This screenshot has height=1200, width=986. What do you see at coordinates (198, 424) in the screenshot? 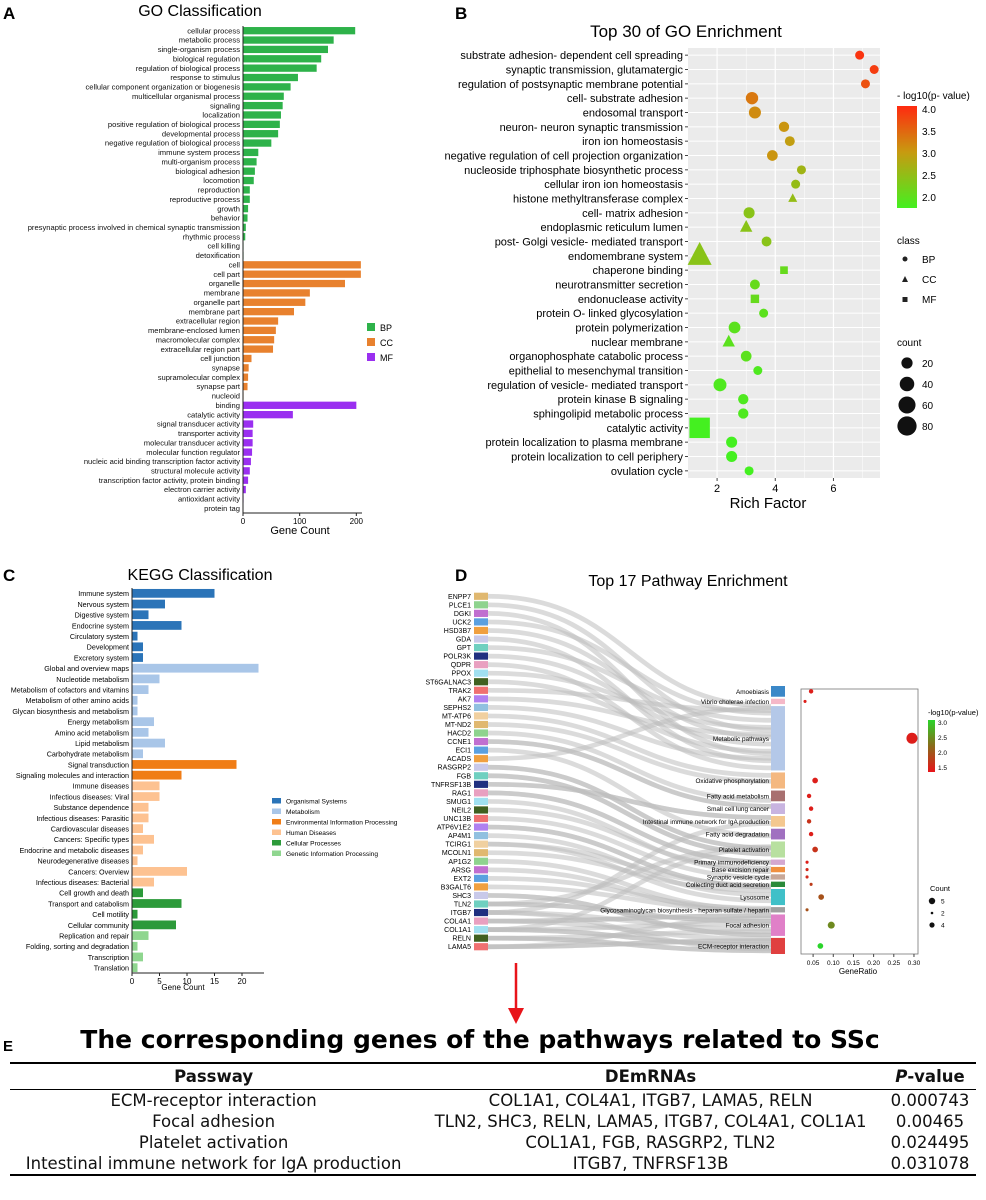
I see `go-bar-label: signal transducer activity` at bounding box center [198, 424].